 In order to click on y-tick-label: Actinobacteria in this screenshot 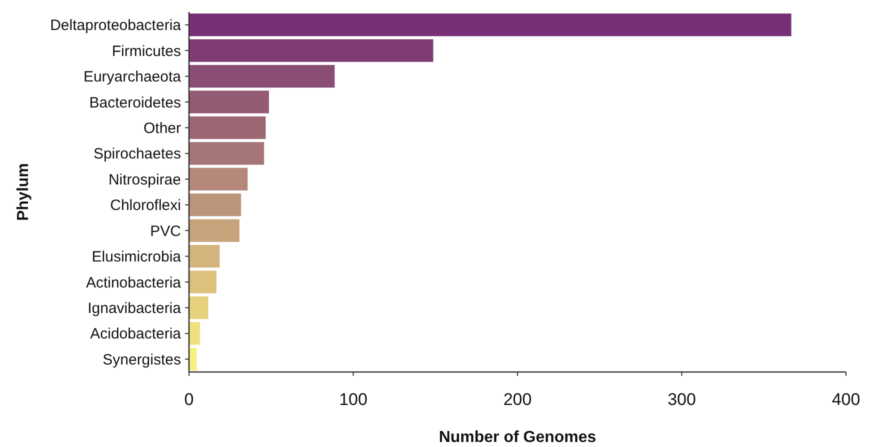, I will do `click(134, 283)`.